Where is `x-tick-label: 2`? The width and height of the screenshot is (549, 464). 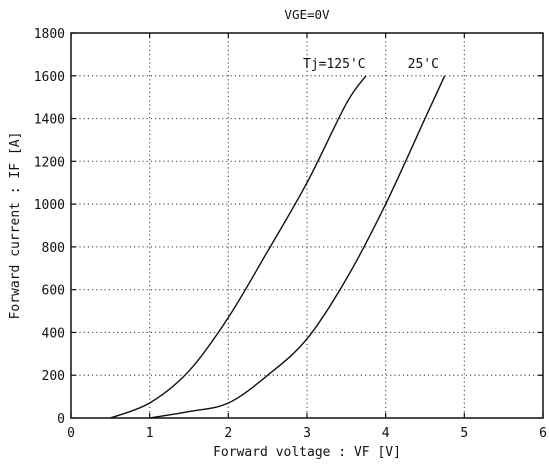
x-tick-label: 2 is located at coordinates (228, 433).